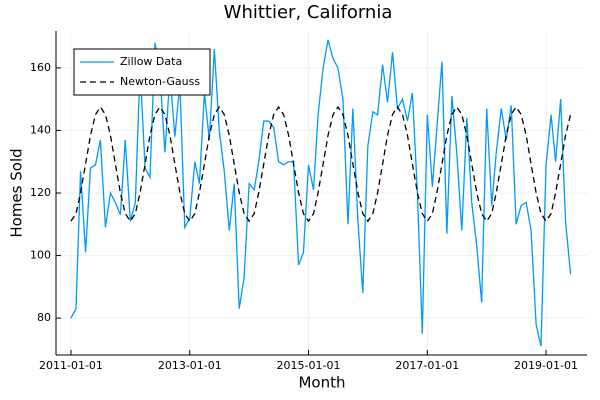 This screenshot has width=600, height=400. Describe the element at coordinates (321, 383) in the screenshot. I see `x-axis-label: Month` at that location.